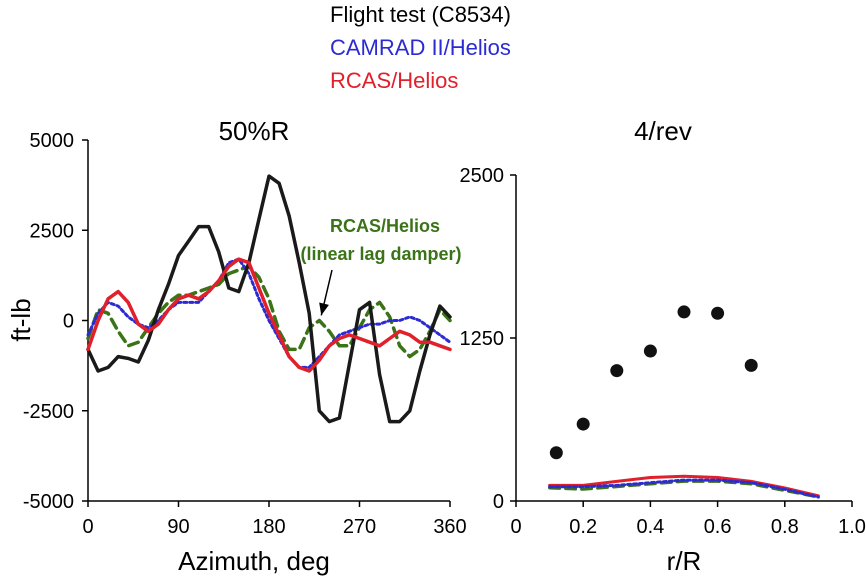 The height and width of the screenshot is (580, 866). I want to click on y-tick-label: 5000, so click(52, 141).